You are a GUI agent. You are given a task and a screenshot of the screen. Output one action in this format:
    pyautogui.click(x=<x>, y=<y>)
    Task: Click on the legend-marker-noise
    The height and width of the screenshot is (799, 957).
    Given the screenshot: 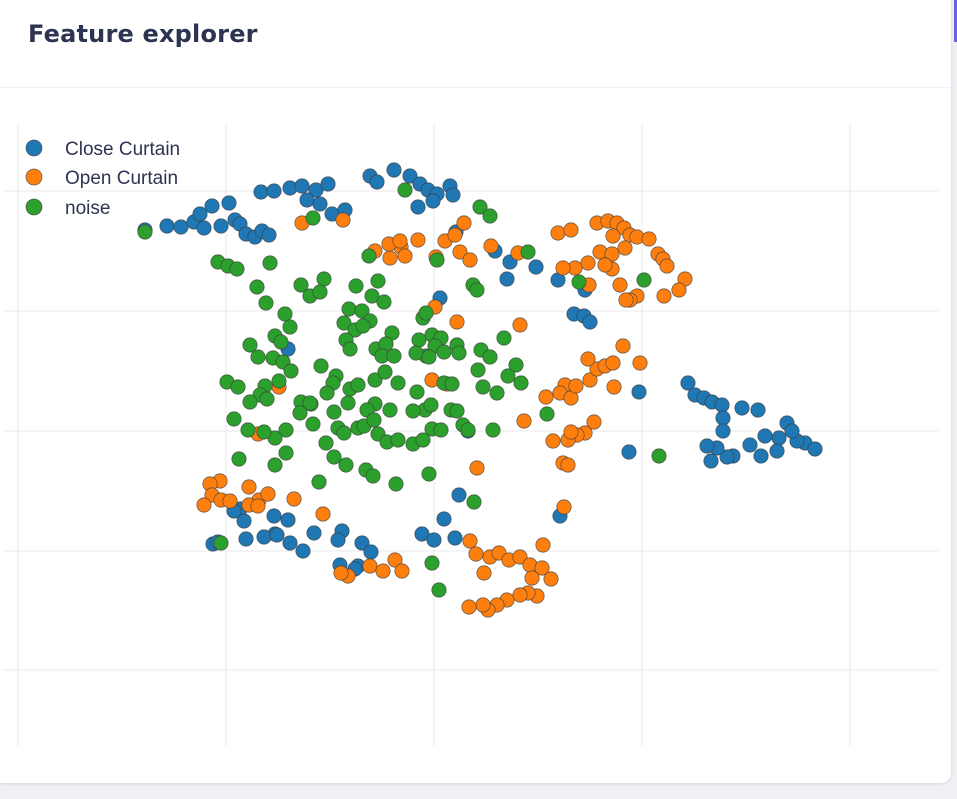 What is the action you would take?
    pyautogui.click(x=34, y=207)
    